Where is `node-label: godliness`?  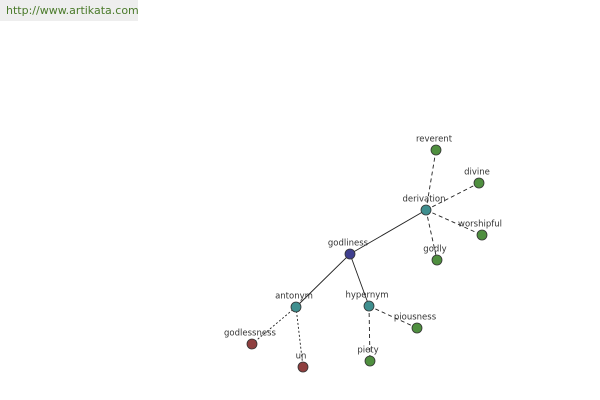 node-label: godliness is located at coordinates (348, 244).